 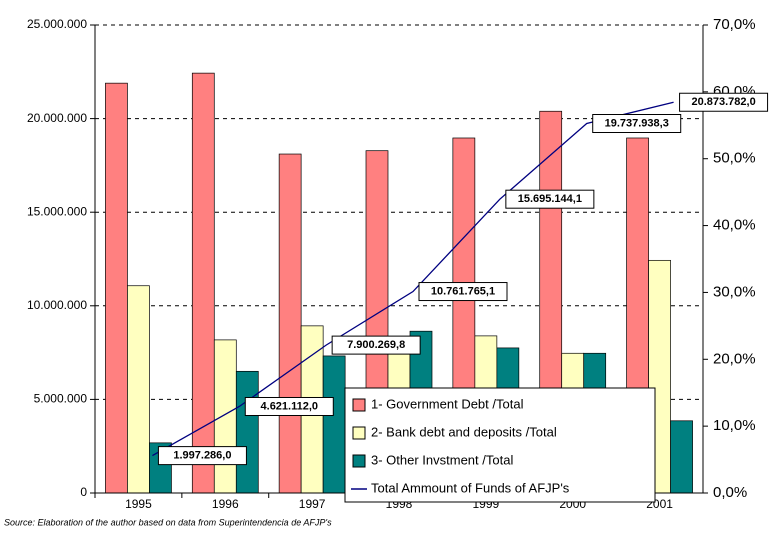 I want to click on x-tick-label: 1995, so click(x=138, y=504).